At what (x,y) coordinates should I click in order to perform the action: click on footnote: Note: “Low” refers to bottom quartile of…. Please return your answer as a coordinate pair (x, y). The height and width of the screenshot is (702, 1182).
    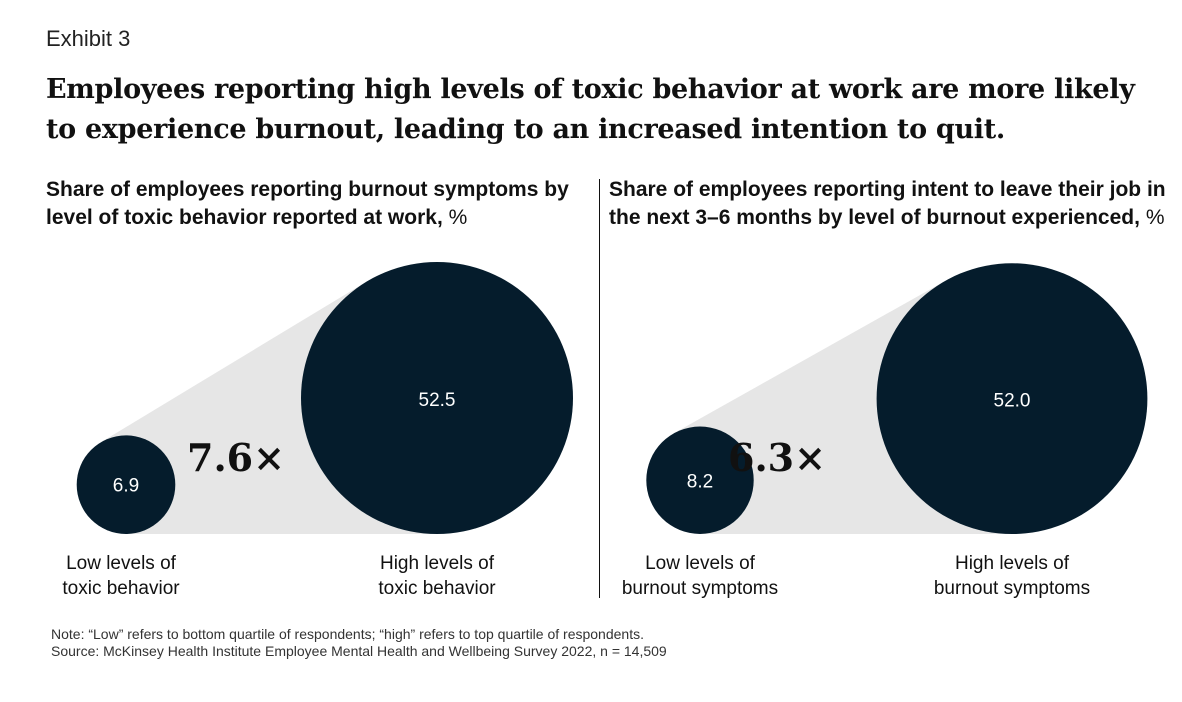
    Looking at the image, I should click on (359, 643).